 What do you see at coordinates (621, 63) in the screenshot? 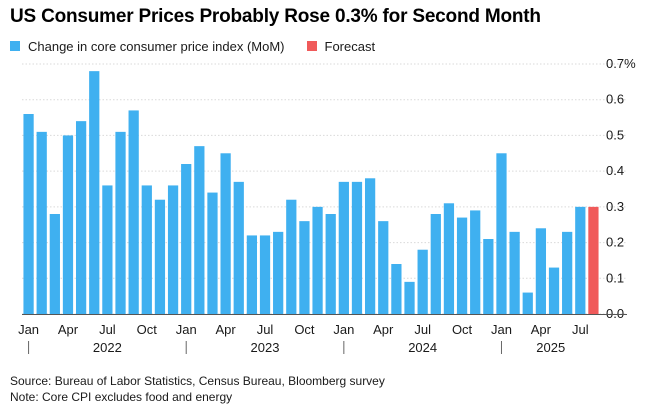
I see `y-tick-label: 0.7%` at bounding box center [621, 63].